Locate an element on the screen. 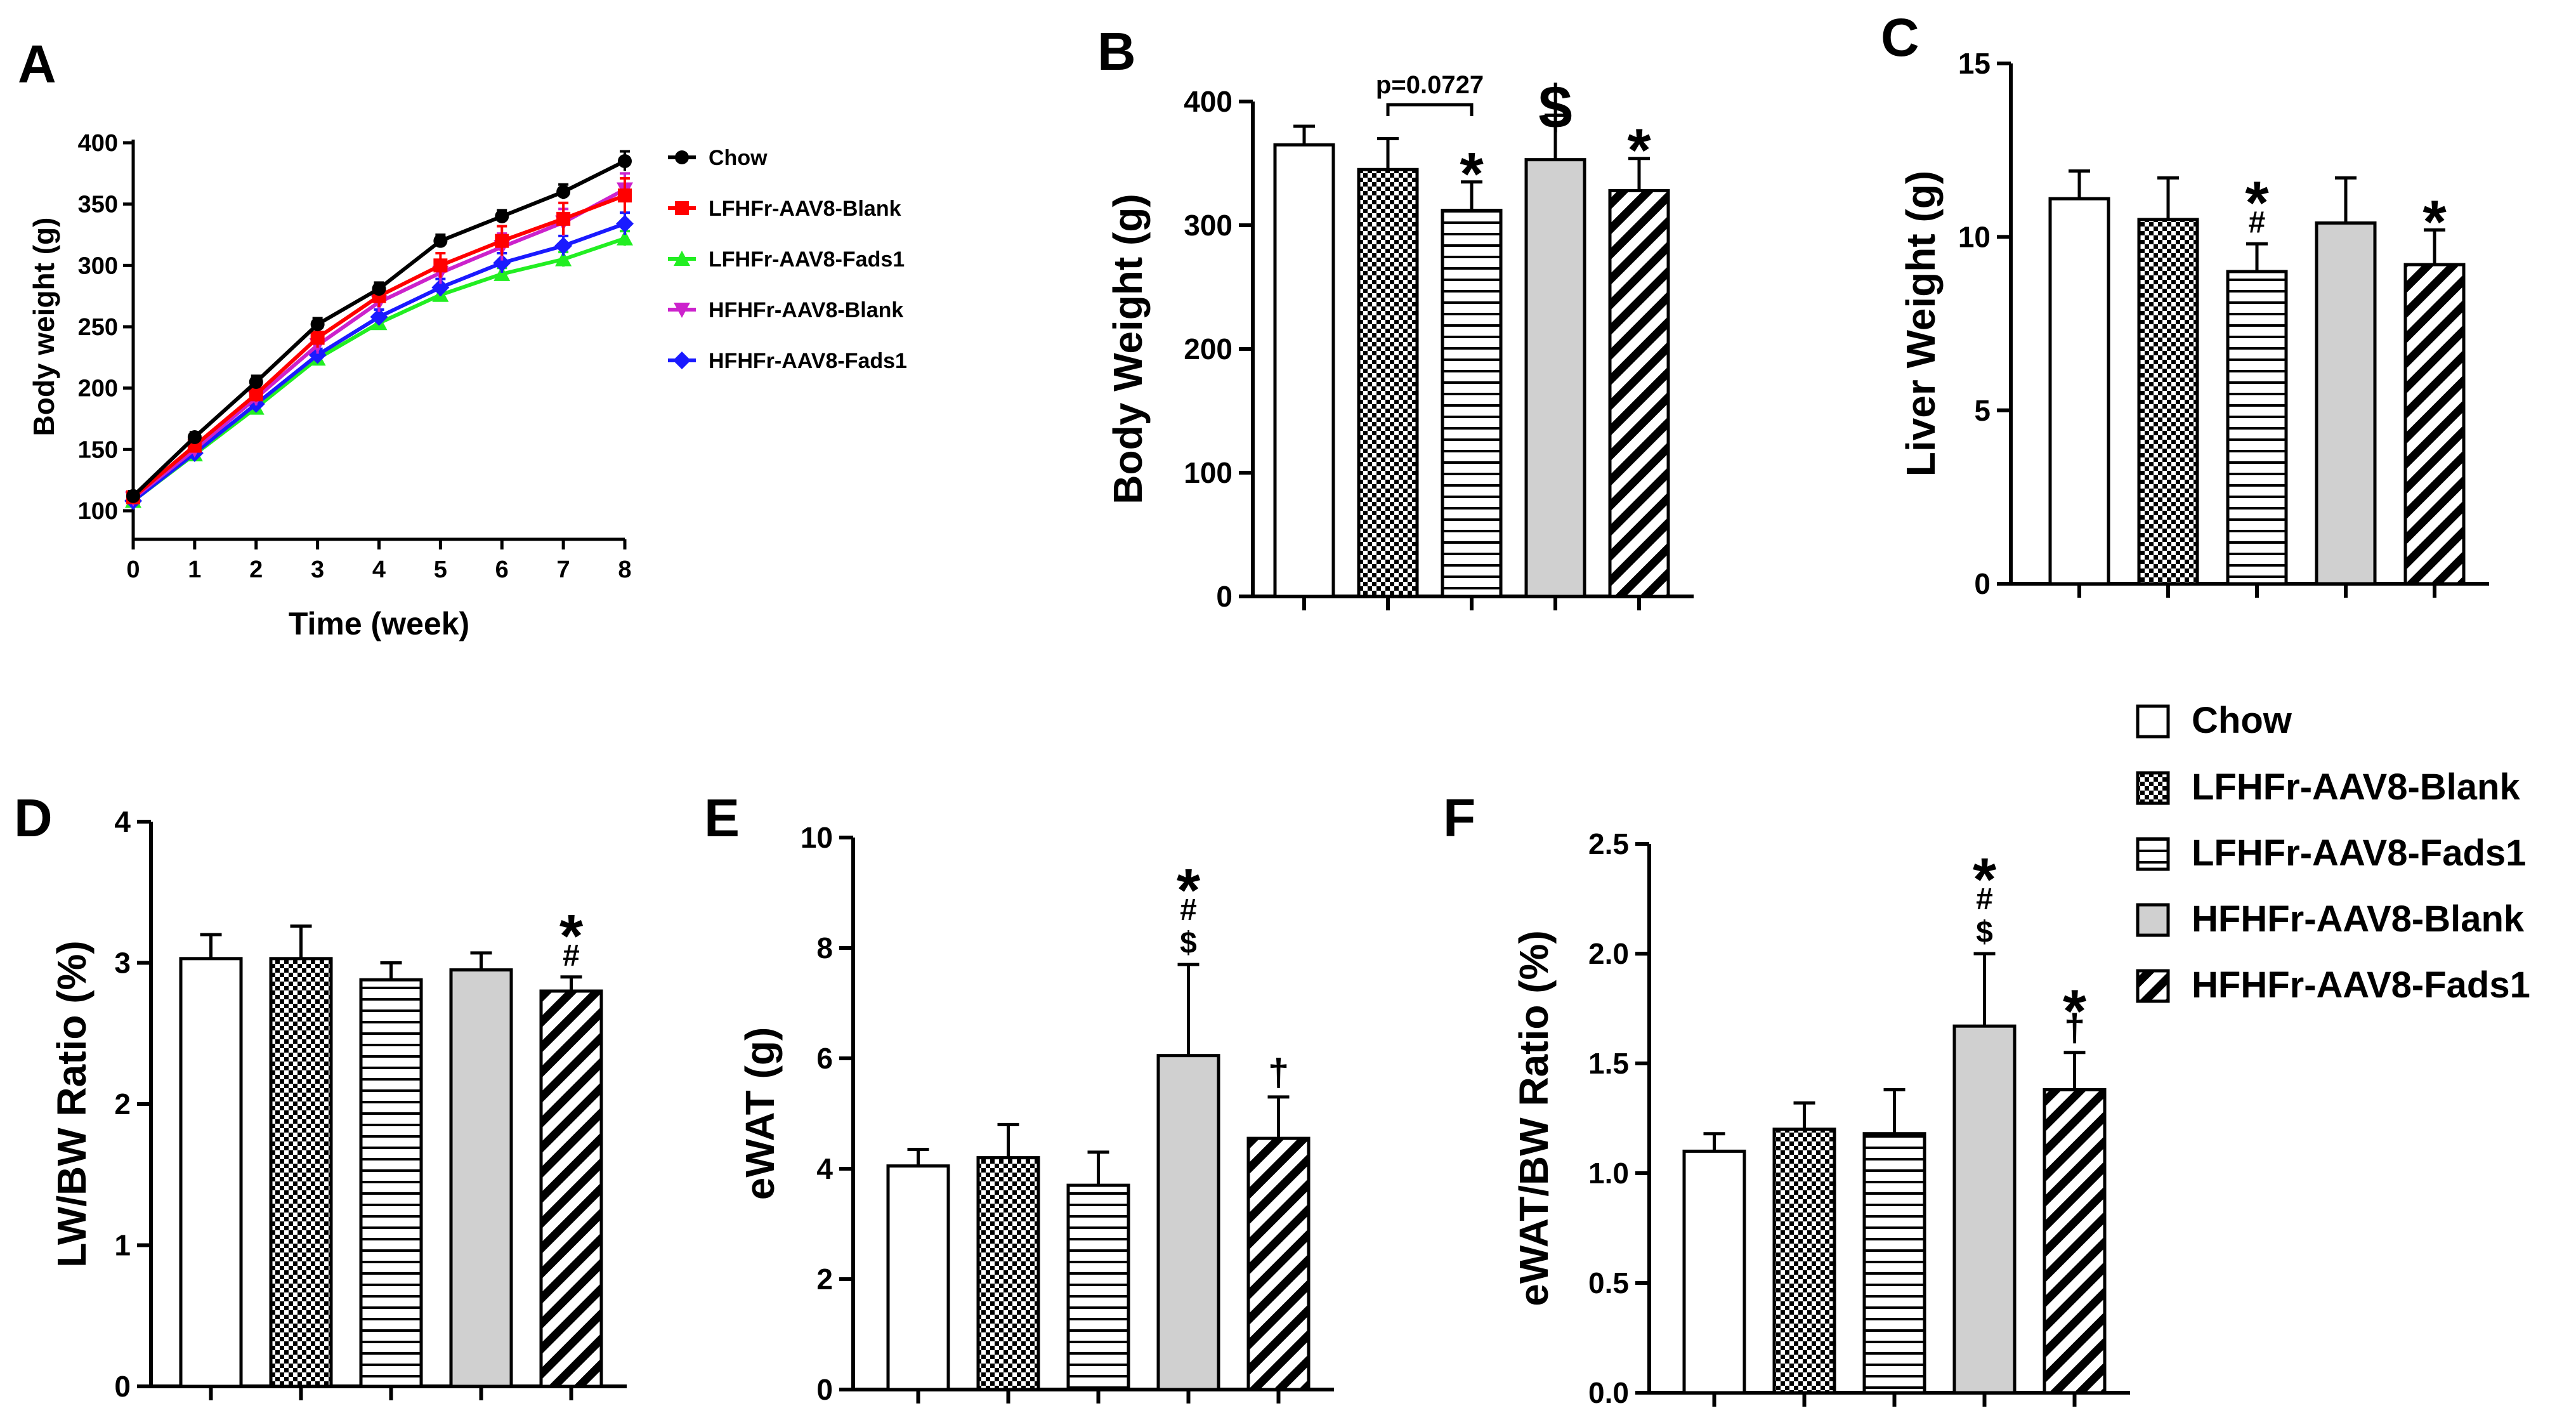 The image size is (2576, 1420). plot-area-e: 0 2 4 6 8 10 eWAT (g) $#* † is located at coordinates (1035, 1113).